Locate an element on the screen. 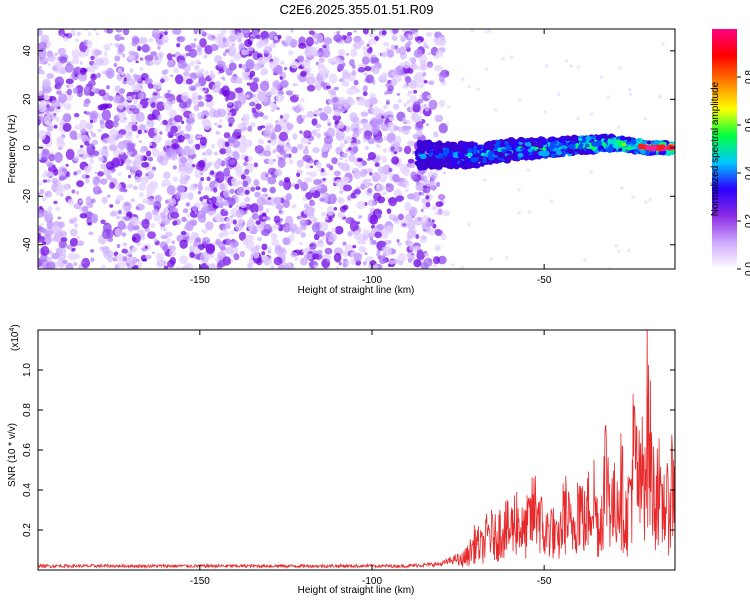 The image size is (750, 600). colorbar-tick-label: 0.0 is located at coordinates (747, 269).